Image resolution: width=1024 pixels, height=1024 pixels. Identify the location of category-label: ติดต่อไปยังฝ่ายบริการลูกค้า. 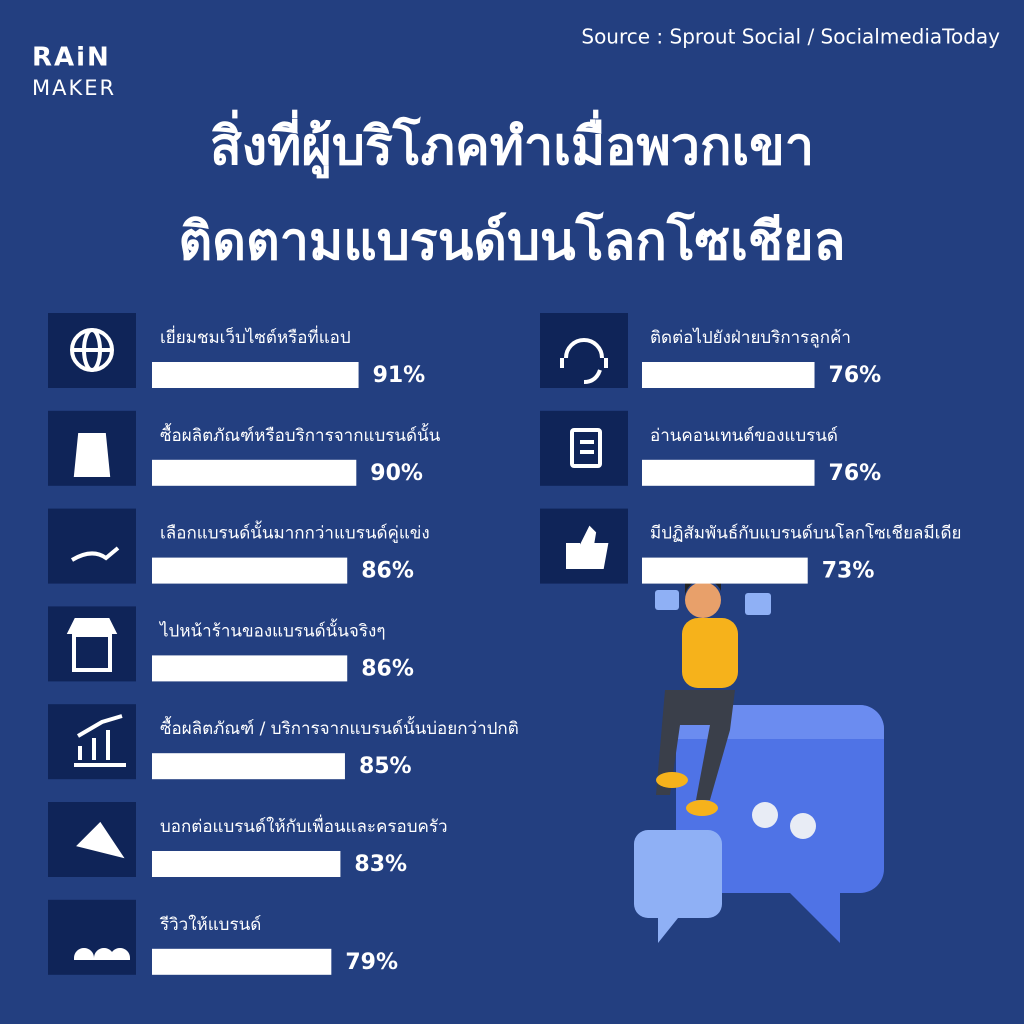
(750, 337).